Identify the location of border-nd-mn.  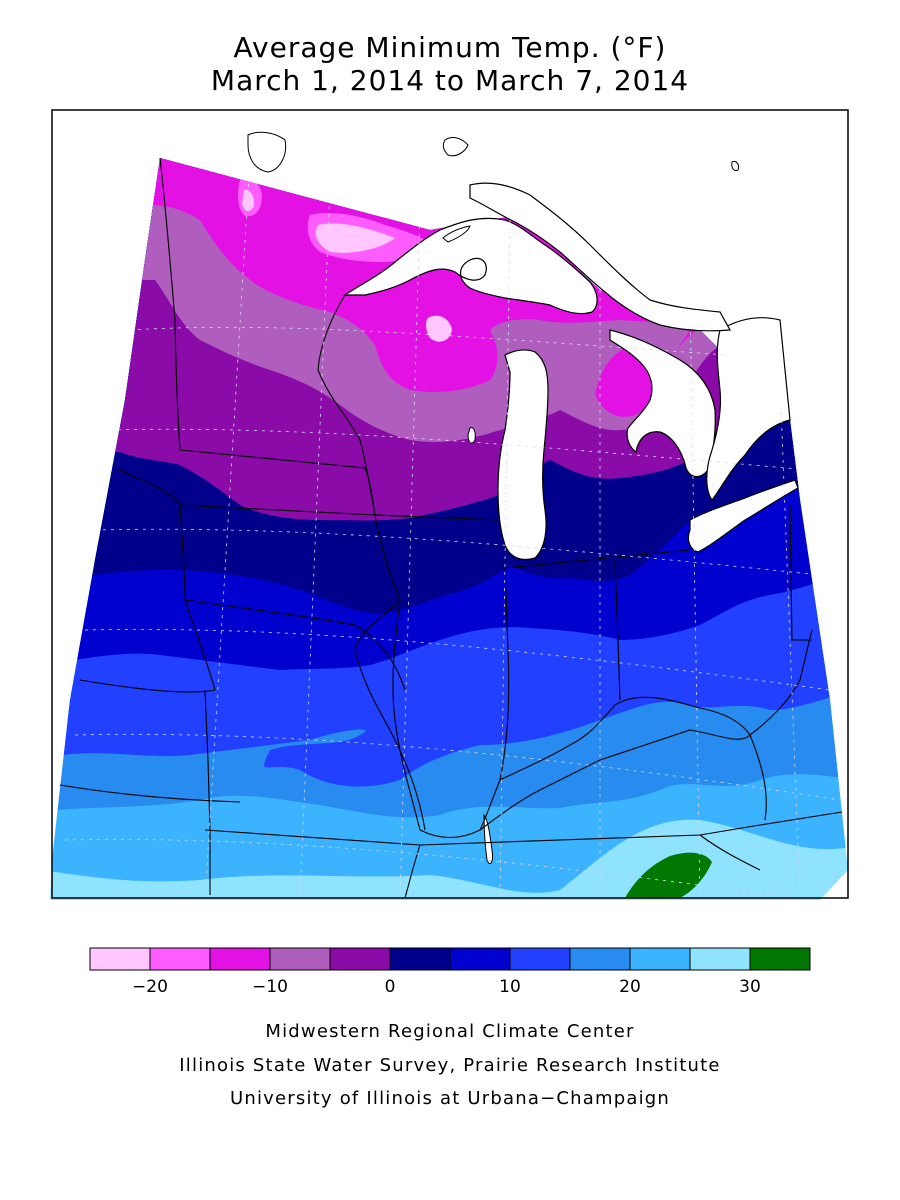
(170, 304).